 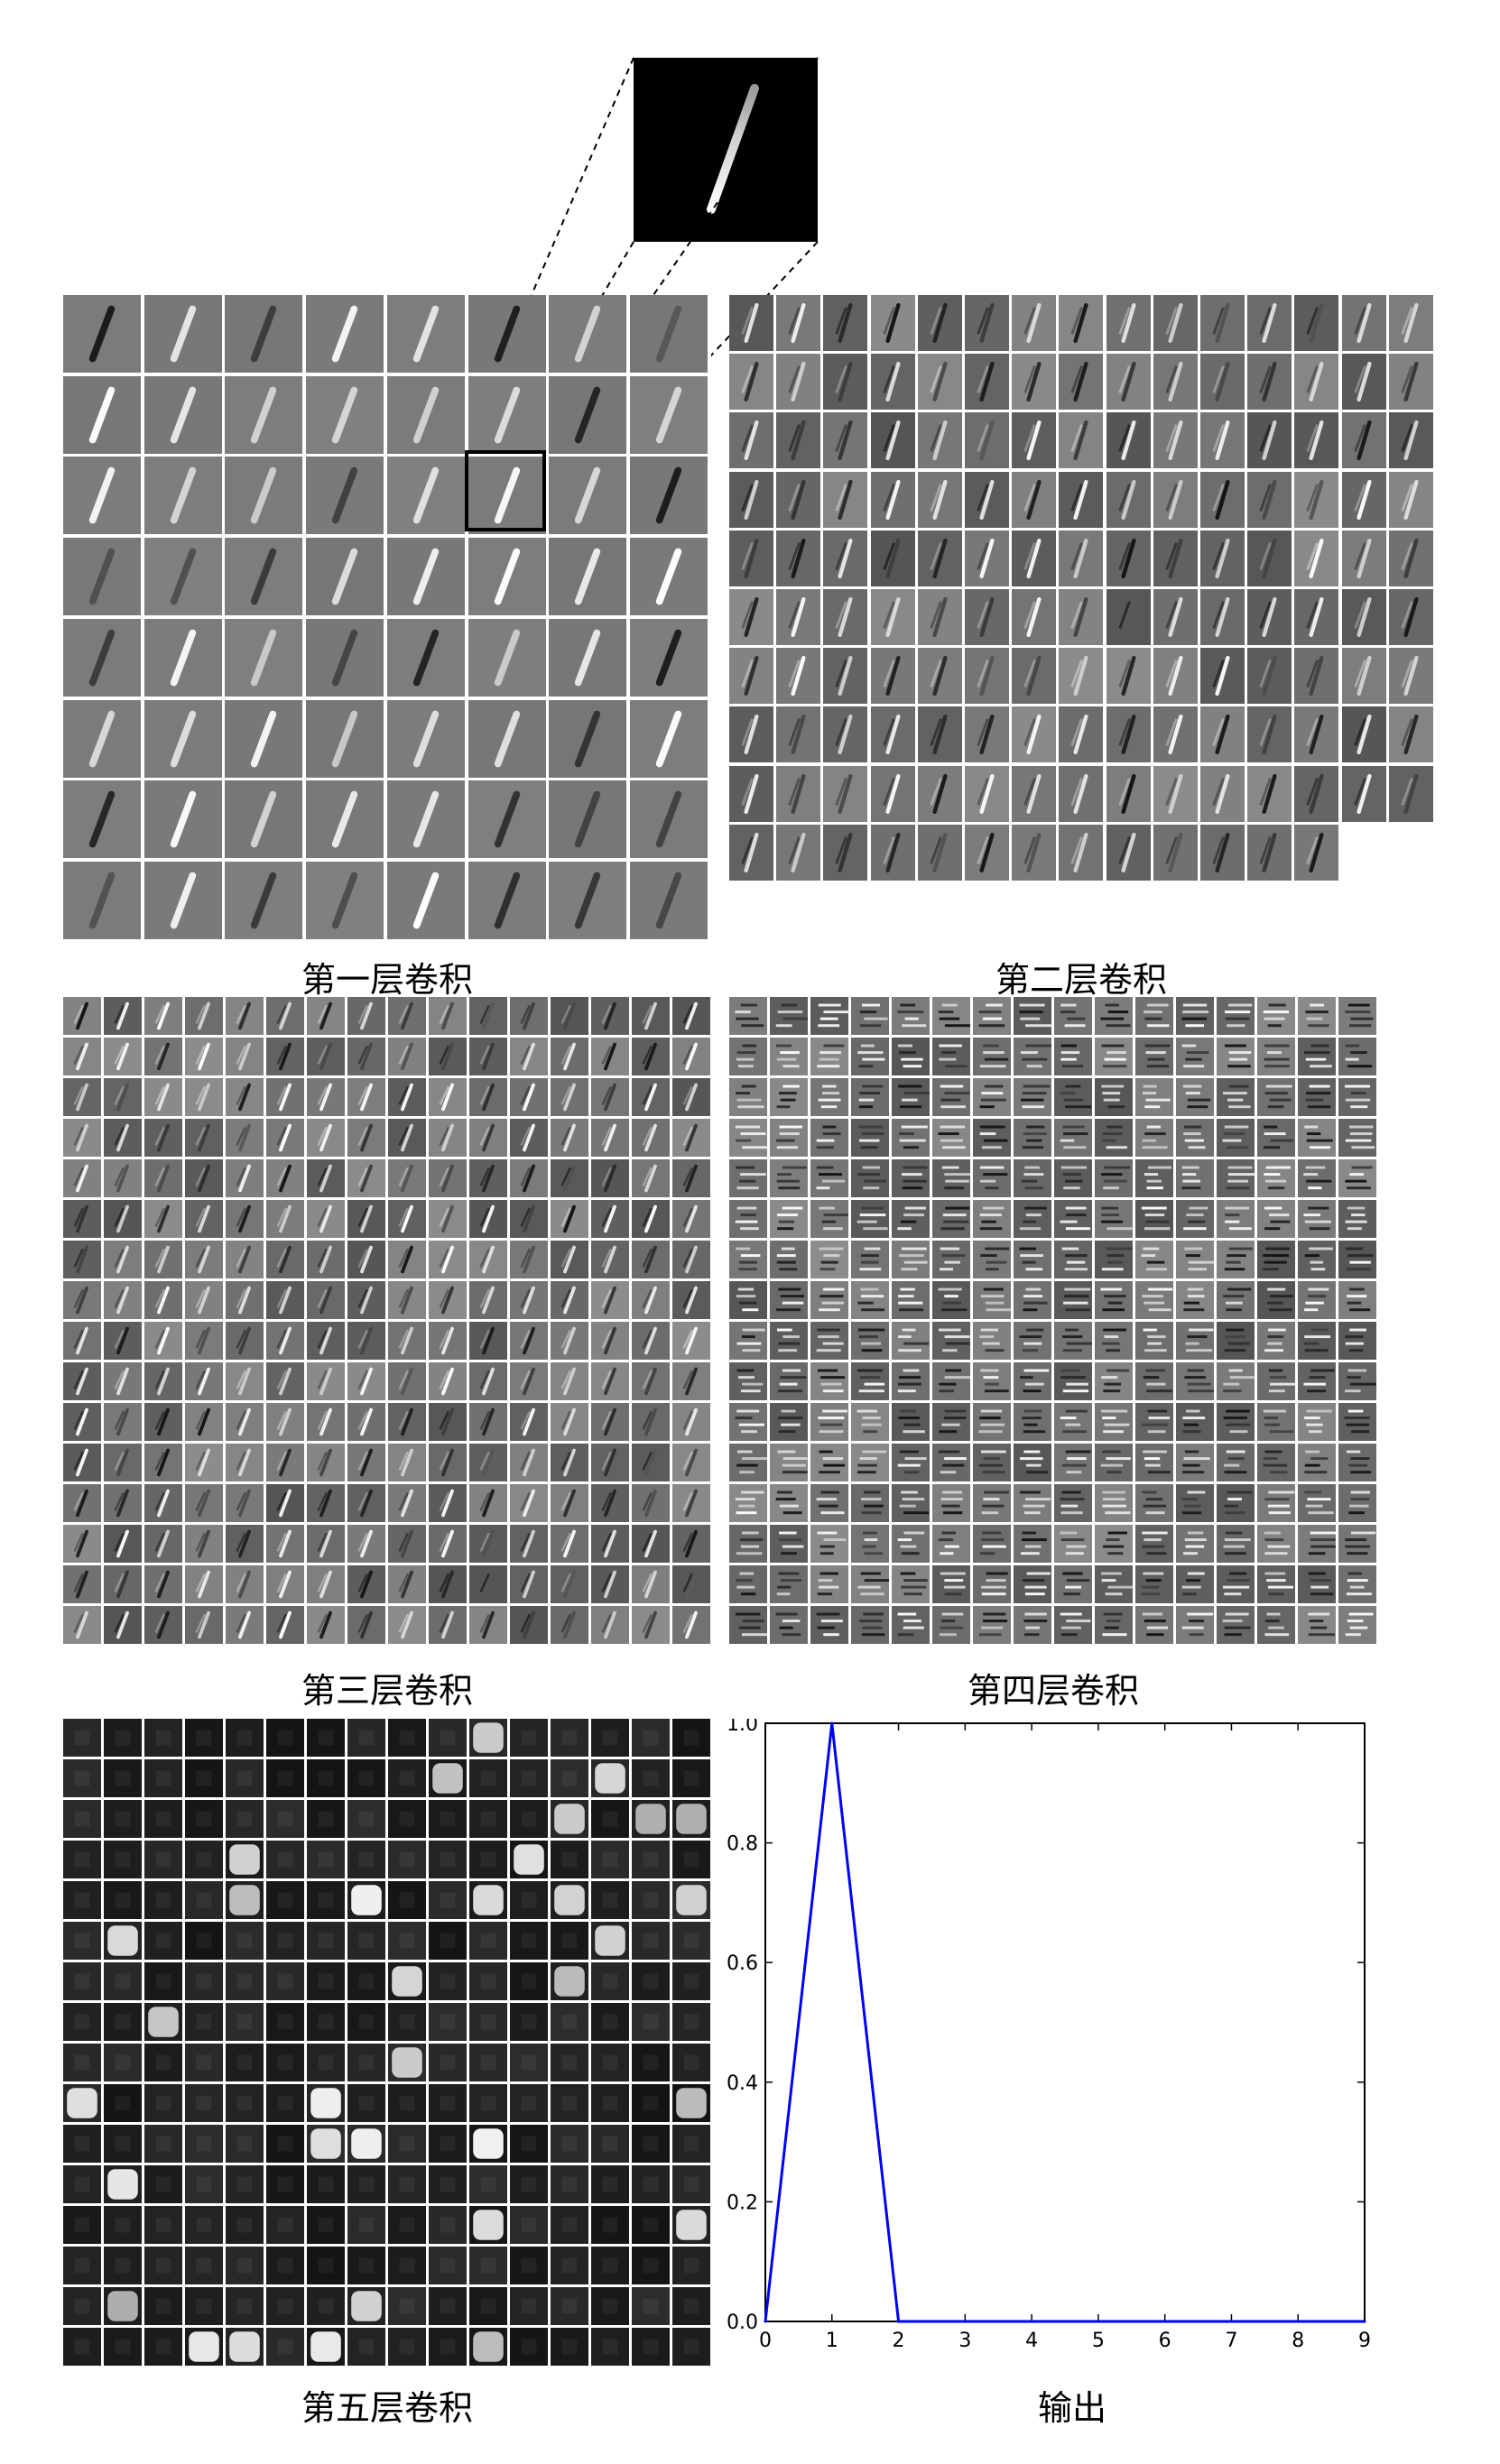 What do you see at coordinates (1231, 2321) in the screenshot?
I see `output-data-point` at bounding box center [1231, 2321].